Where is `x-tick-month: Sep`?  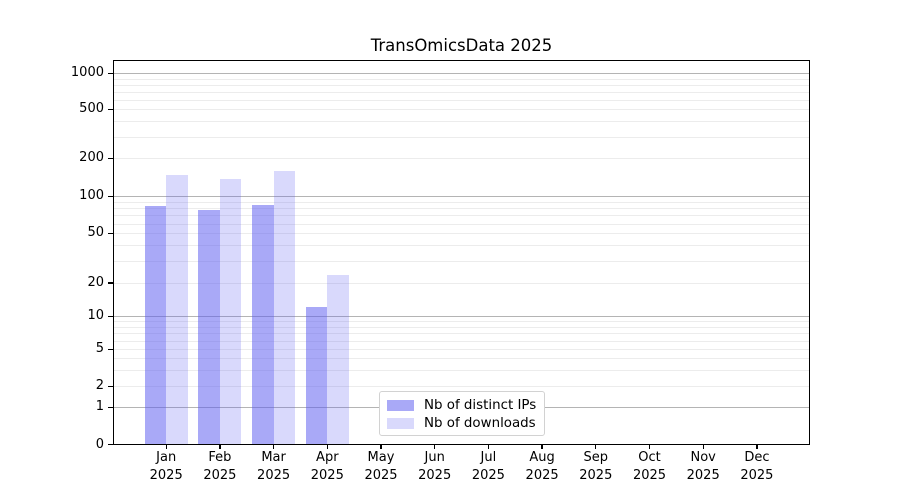 x-tick-month: Sep is located at coordinates (596, 457).